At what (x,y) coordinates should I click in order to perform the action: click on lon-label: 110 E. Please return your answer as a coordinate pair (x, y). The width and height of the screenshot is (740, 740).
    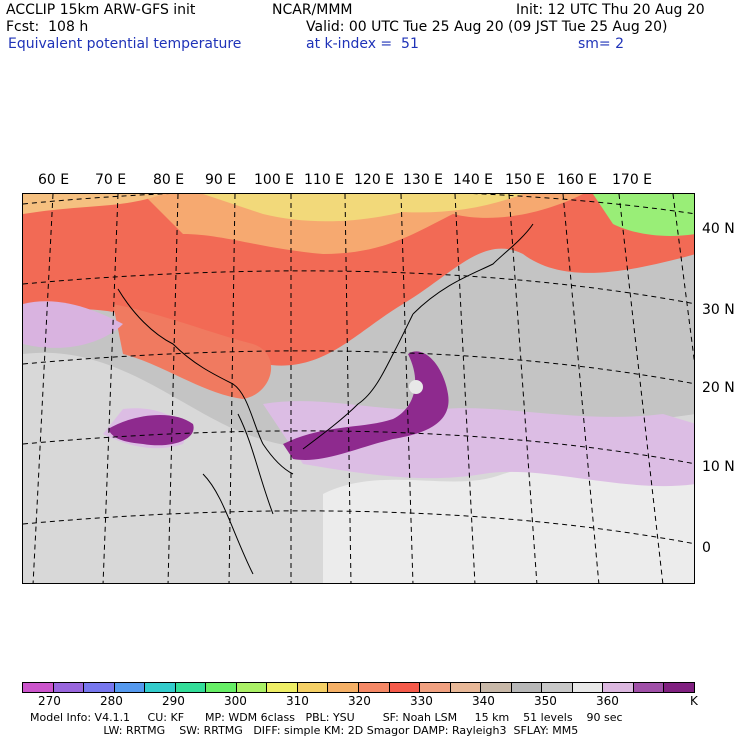
    Looking at the image, I should click on (324, 180).